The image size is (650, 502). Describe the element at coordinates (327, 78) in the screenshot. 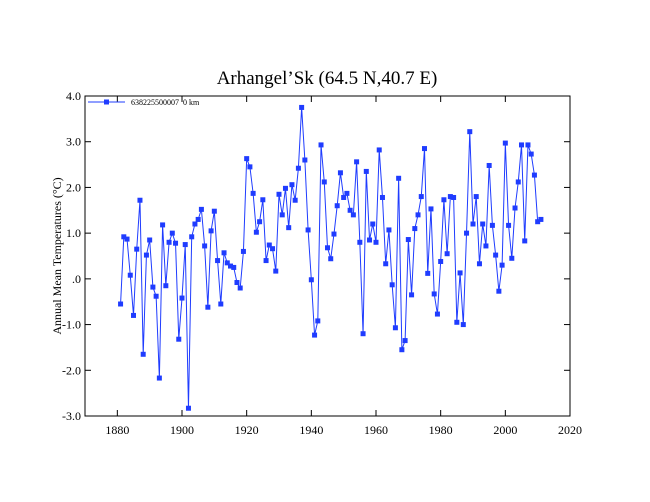

I see `chart-title: Arhangel’Sk (64.5 N,40.7 E)` at that location.